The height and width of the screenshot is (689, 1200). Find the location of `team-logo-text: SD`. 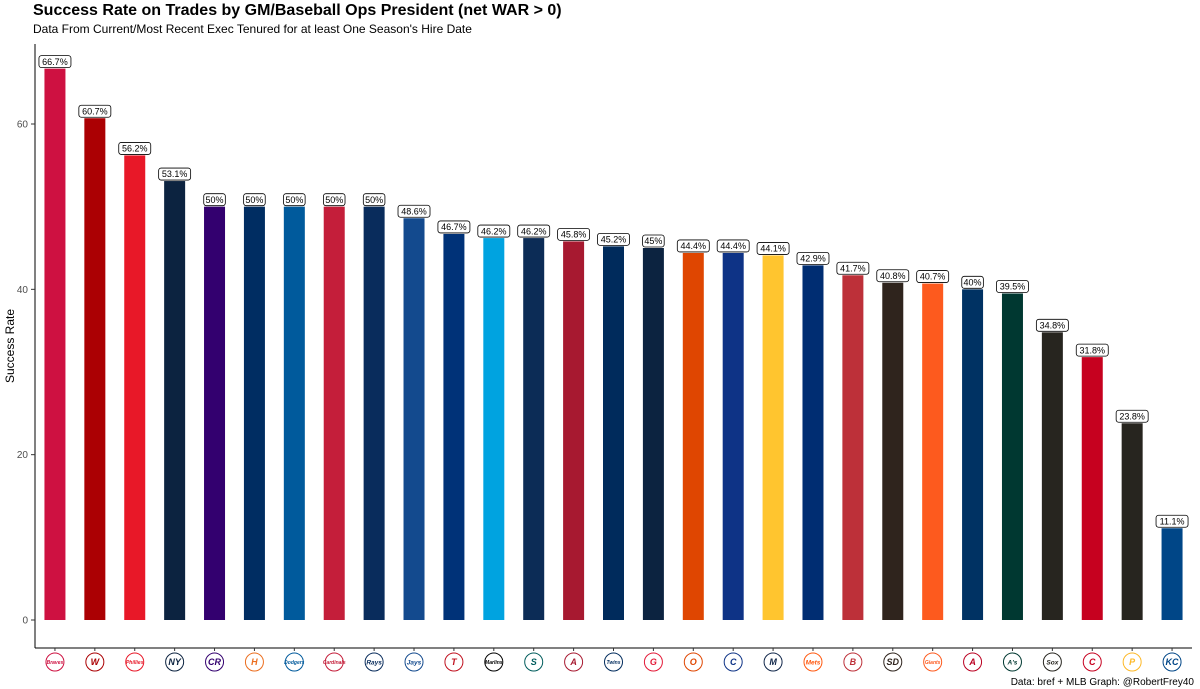

team-logo-text: SD is located at coordinates (893, 662).